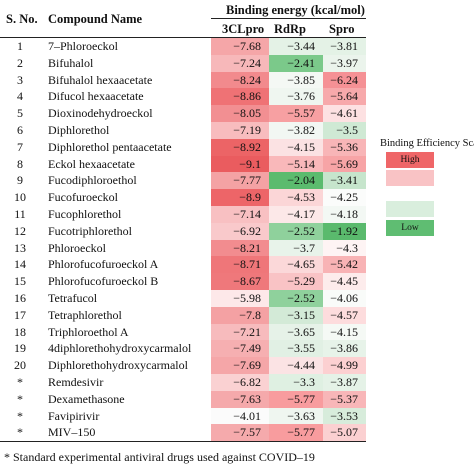 The image size is (474, 466). I want to click on header-group-rule, so click(288, 18).